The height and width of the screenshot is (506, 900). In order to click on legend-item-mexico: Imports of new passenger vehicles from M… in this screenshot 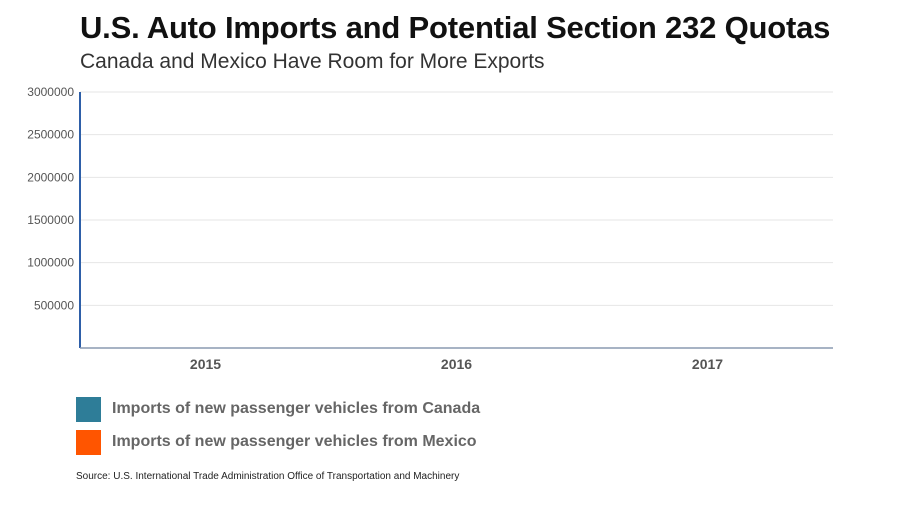, I will do `click(278, 442)`.